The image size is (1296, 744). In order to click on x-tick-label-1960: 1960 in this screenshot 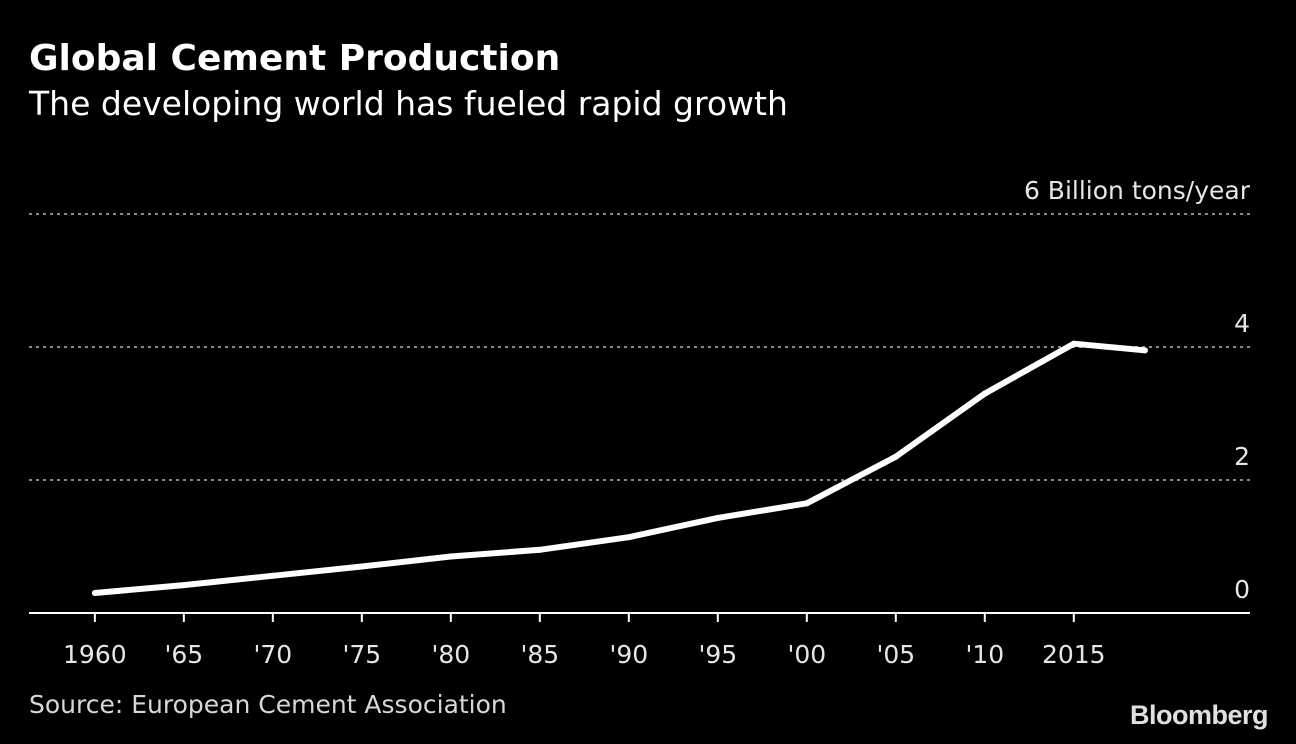, I will do `click(95, 654)`.